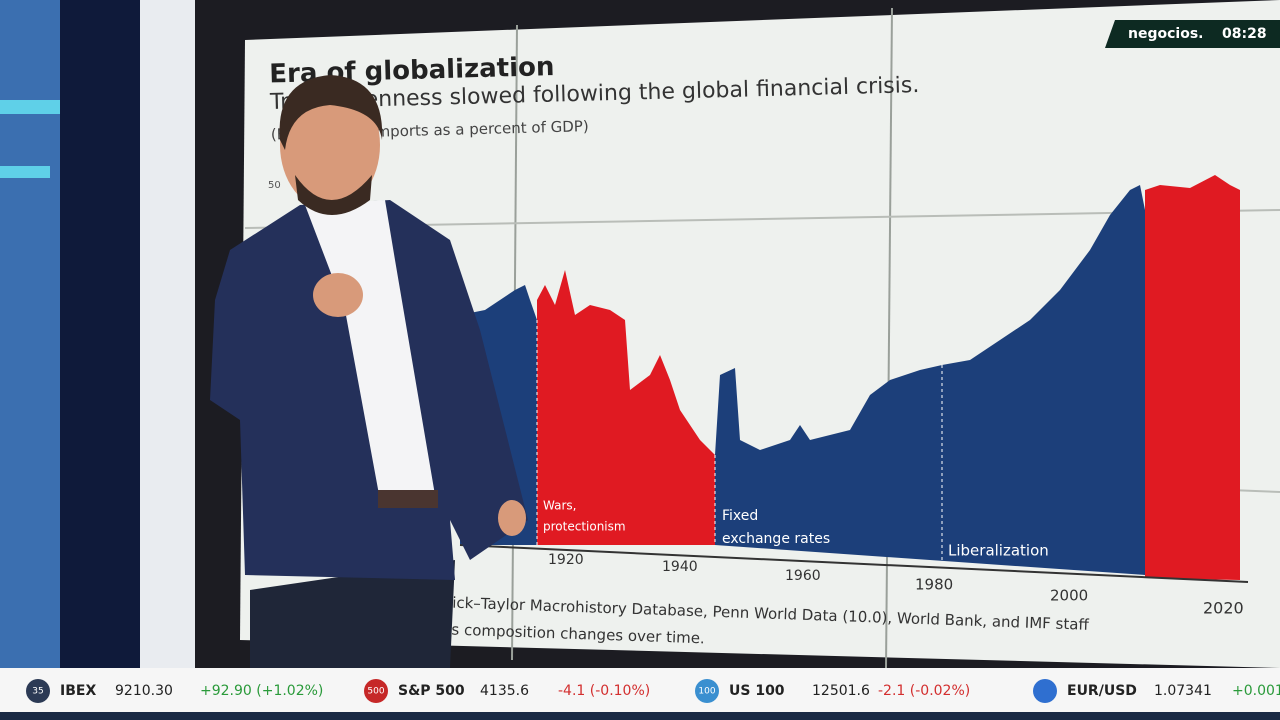  I want to click on clock: 08:28, so click(1244, 34).